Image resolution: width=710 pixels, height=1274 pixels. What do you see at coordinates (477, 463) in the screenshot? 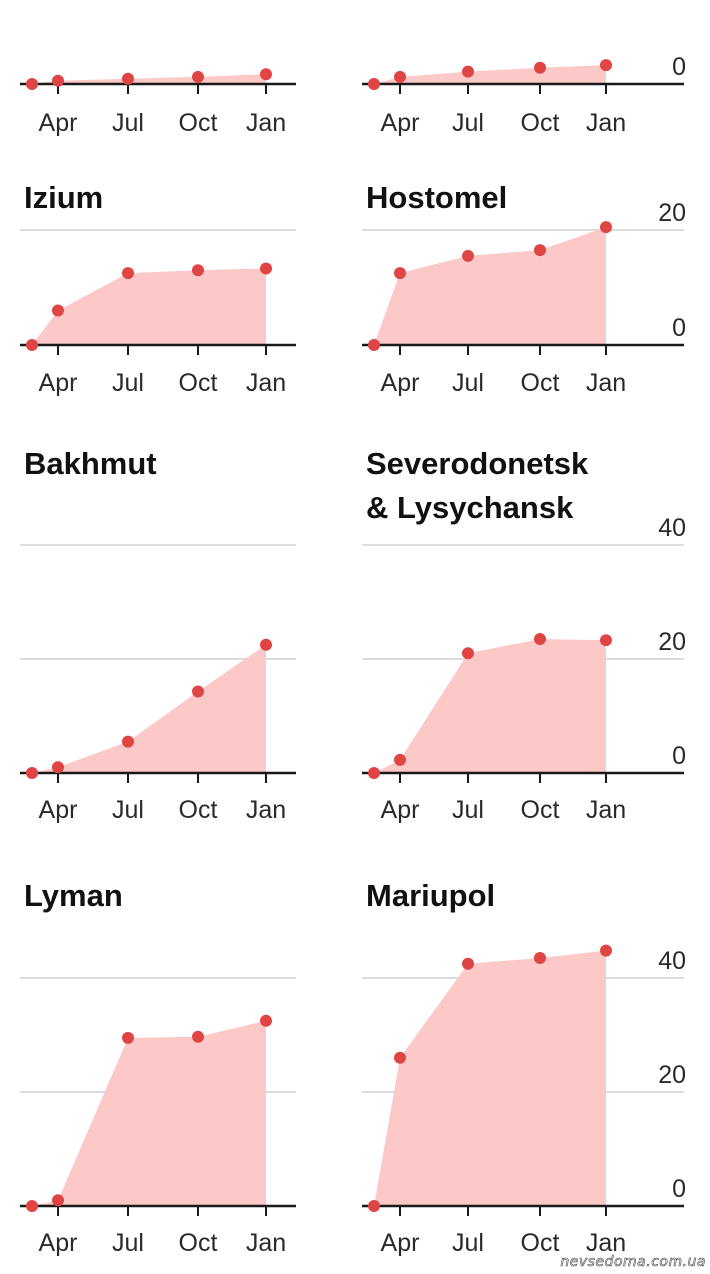
I see `panel-title: Severodonetsk` at bounding box center [477, 463].